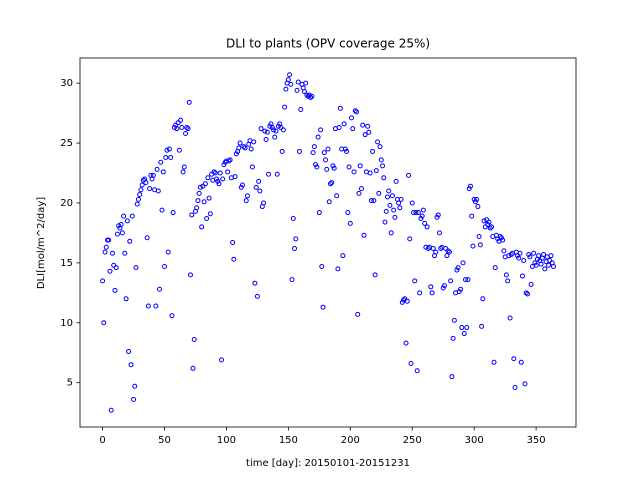 Image resolution: width=640 pixels, height=480 pixels. What do you see at coordinates (66, 323) in the screenshot?
I see `y-tick-label: 10` at bounding box center [66, 323].